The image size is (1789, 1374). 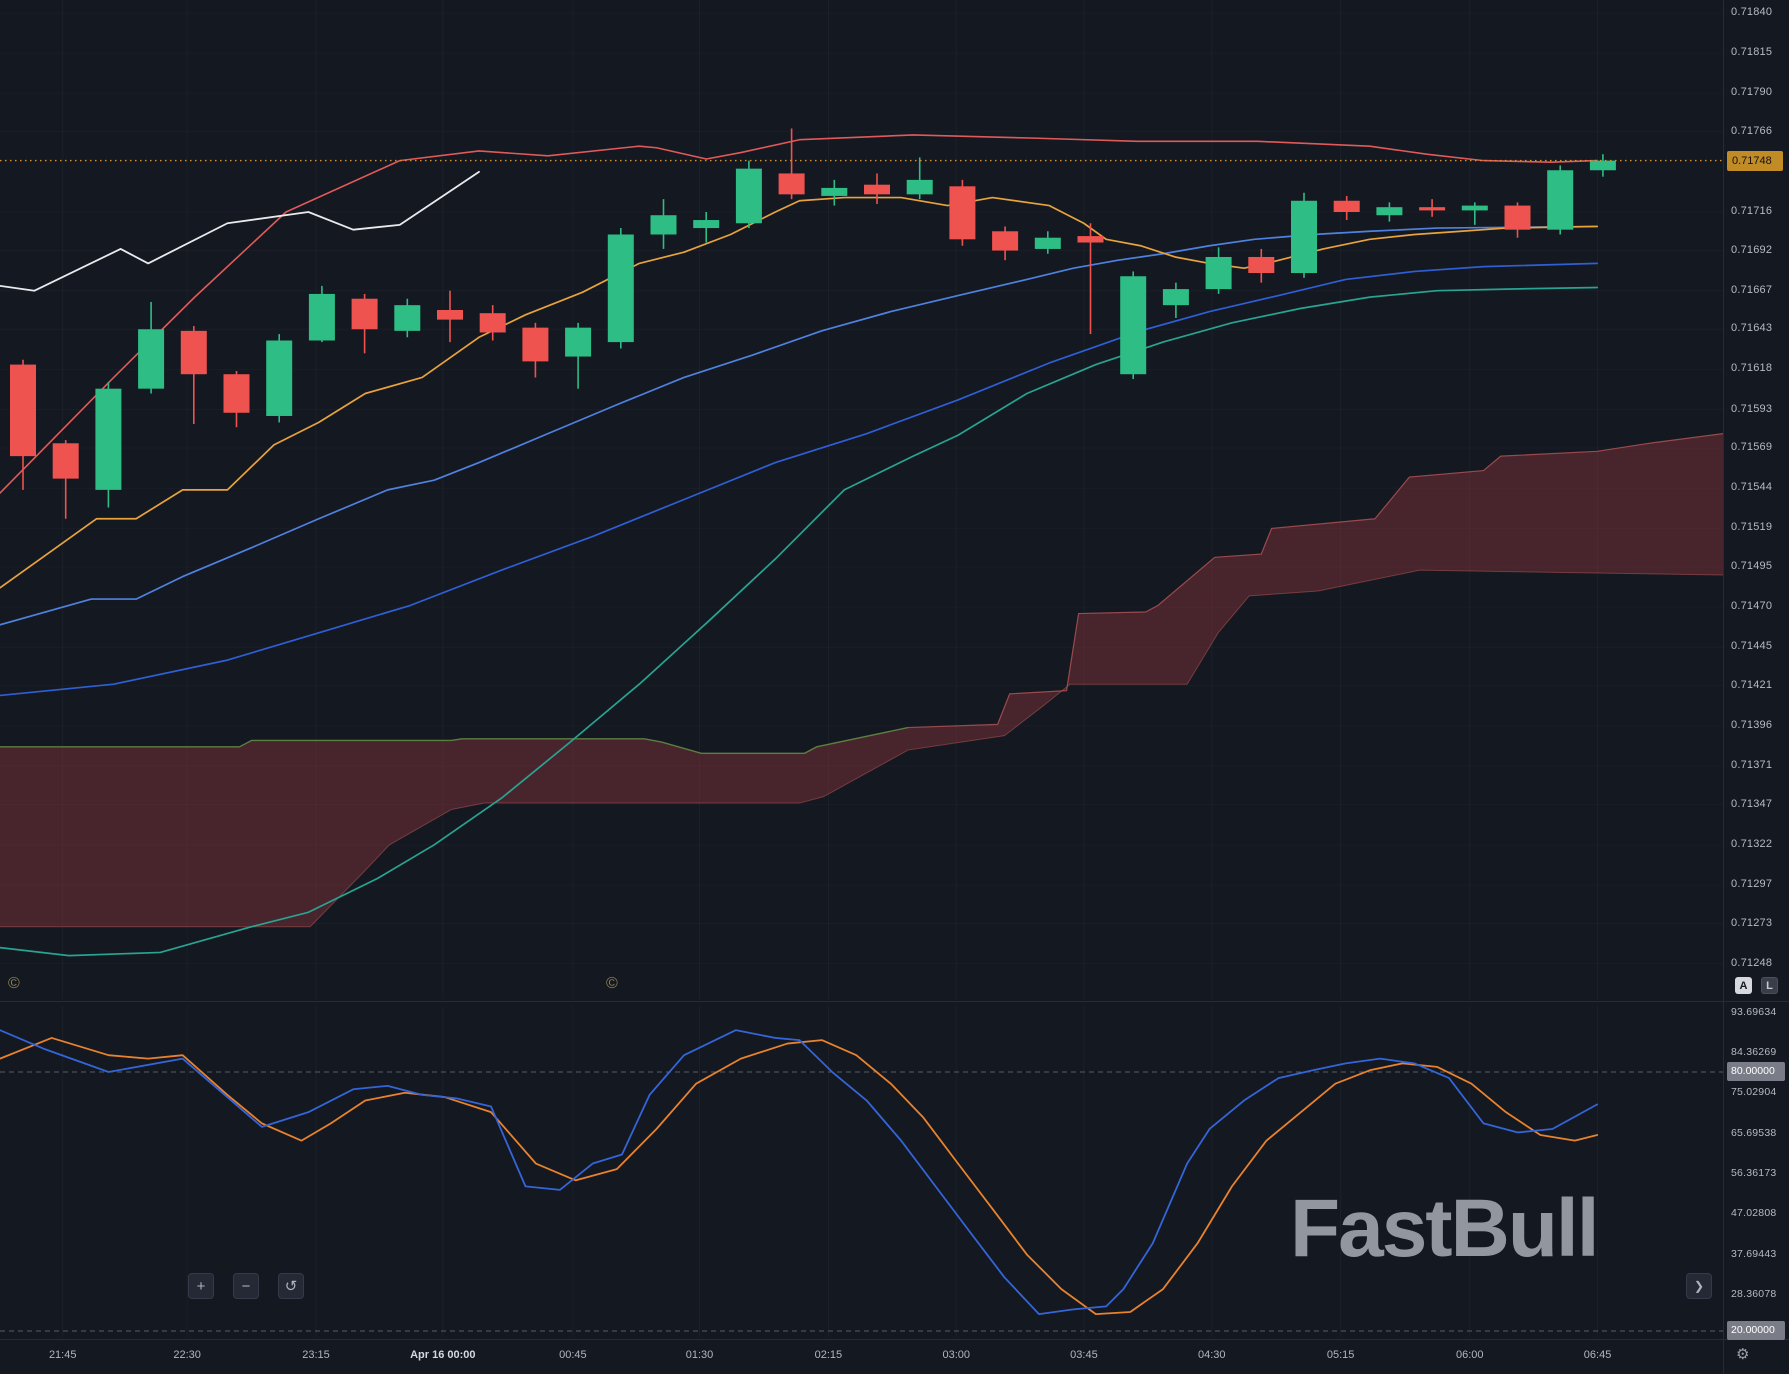 I want to click on stoch-axis-label: 56.36173, so click(x=1754, y=1173).